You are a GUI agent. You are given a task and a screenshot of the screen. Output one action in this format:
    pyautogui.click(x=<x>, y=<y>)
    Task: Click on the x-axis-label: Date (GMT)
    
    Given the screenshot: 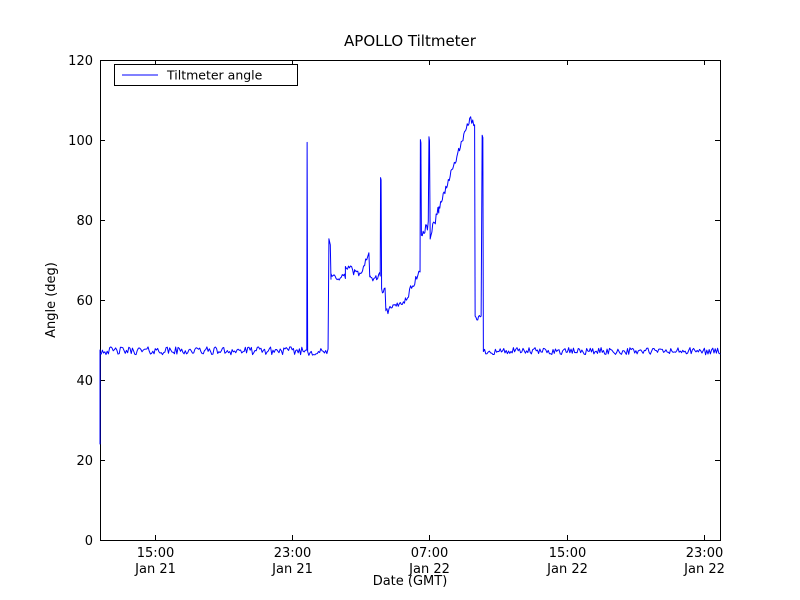 What is the action you would take?
    pyautogui.click(x=410, y=581)
    